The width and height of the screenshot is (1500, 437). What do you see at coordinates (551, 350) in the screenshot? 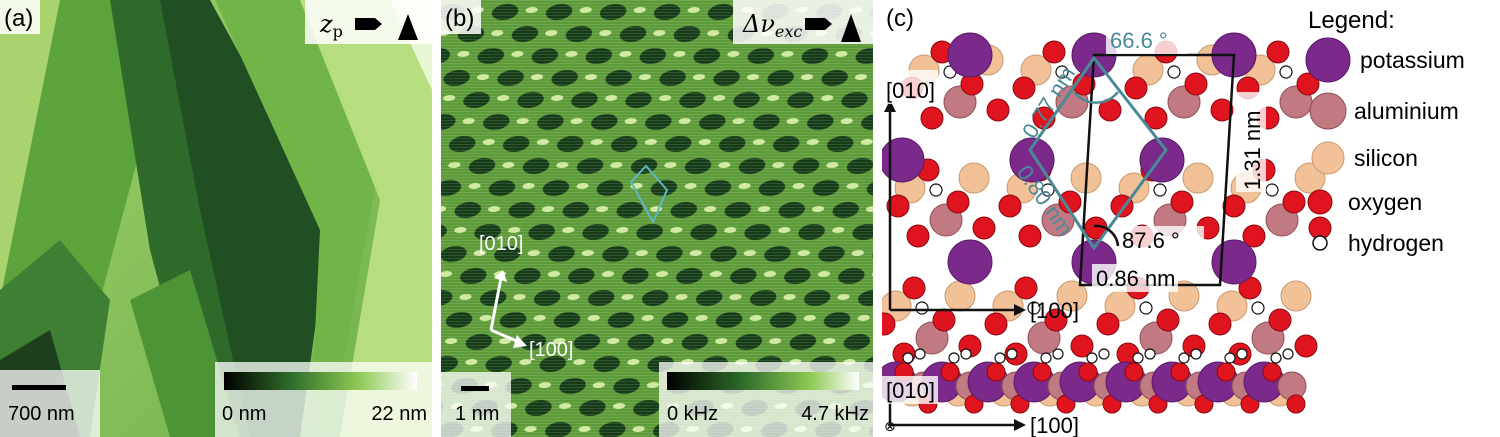
I see `axis-100-label: [100]` at bounding box center [551, 350].